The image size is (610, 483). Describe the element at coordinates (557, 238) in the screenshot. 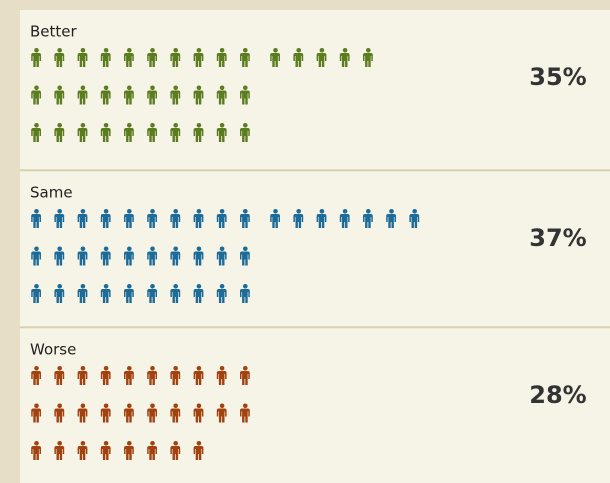

I see `value-label: 37%` at that location.